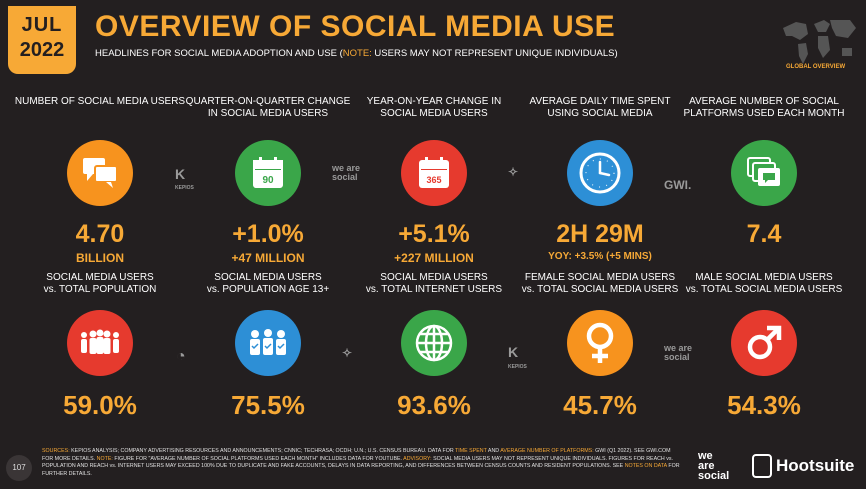 This screenshot has width=866, height=489. What do you see at coordinates (268, 173) in the screenshot?
I see `calendar-90-icon: 90` at bounding box center [268, 173].